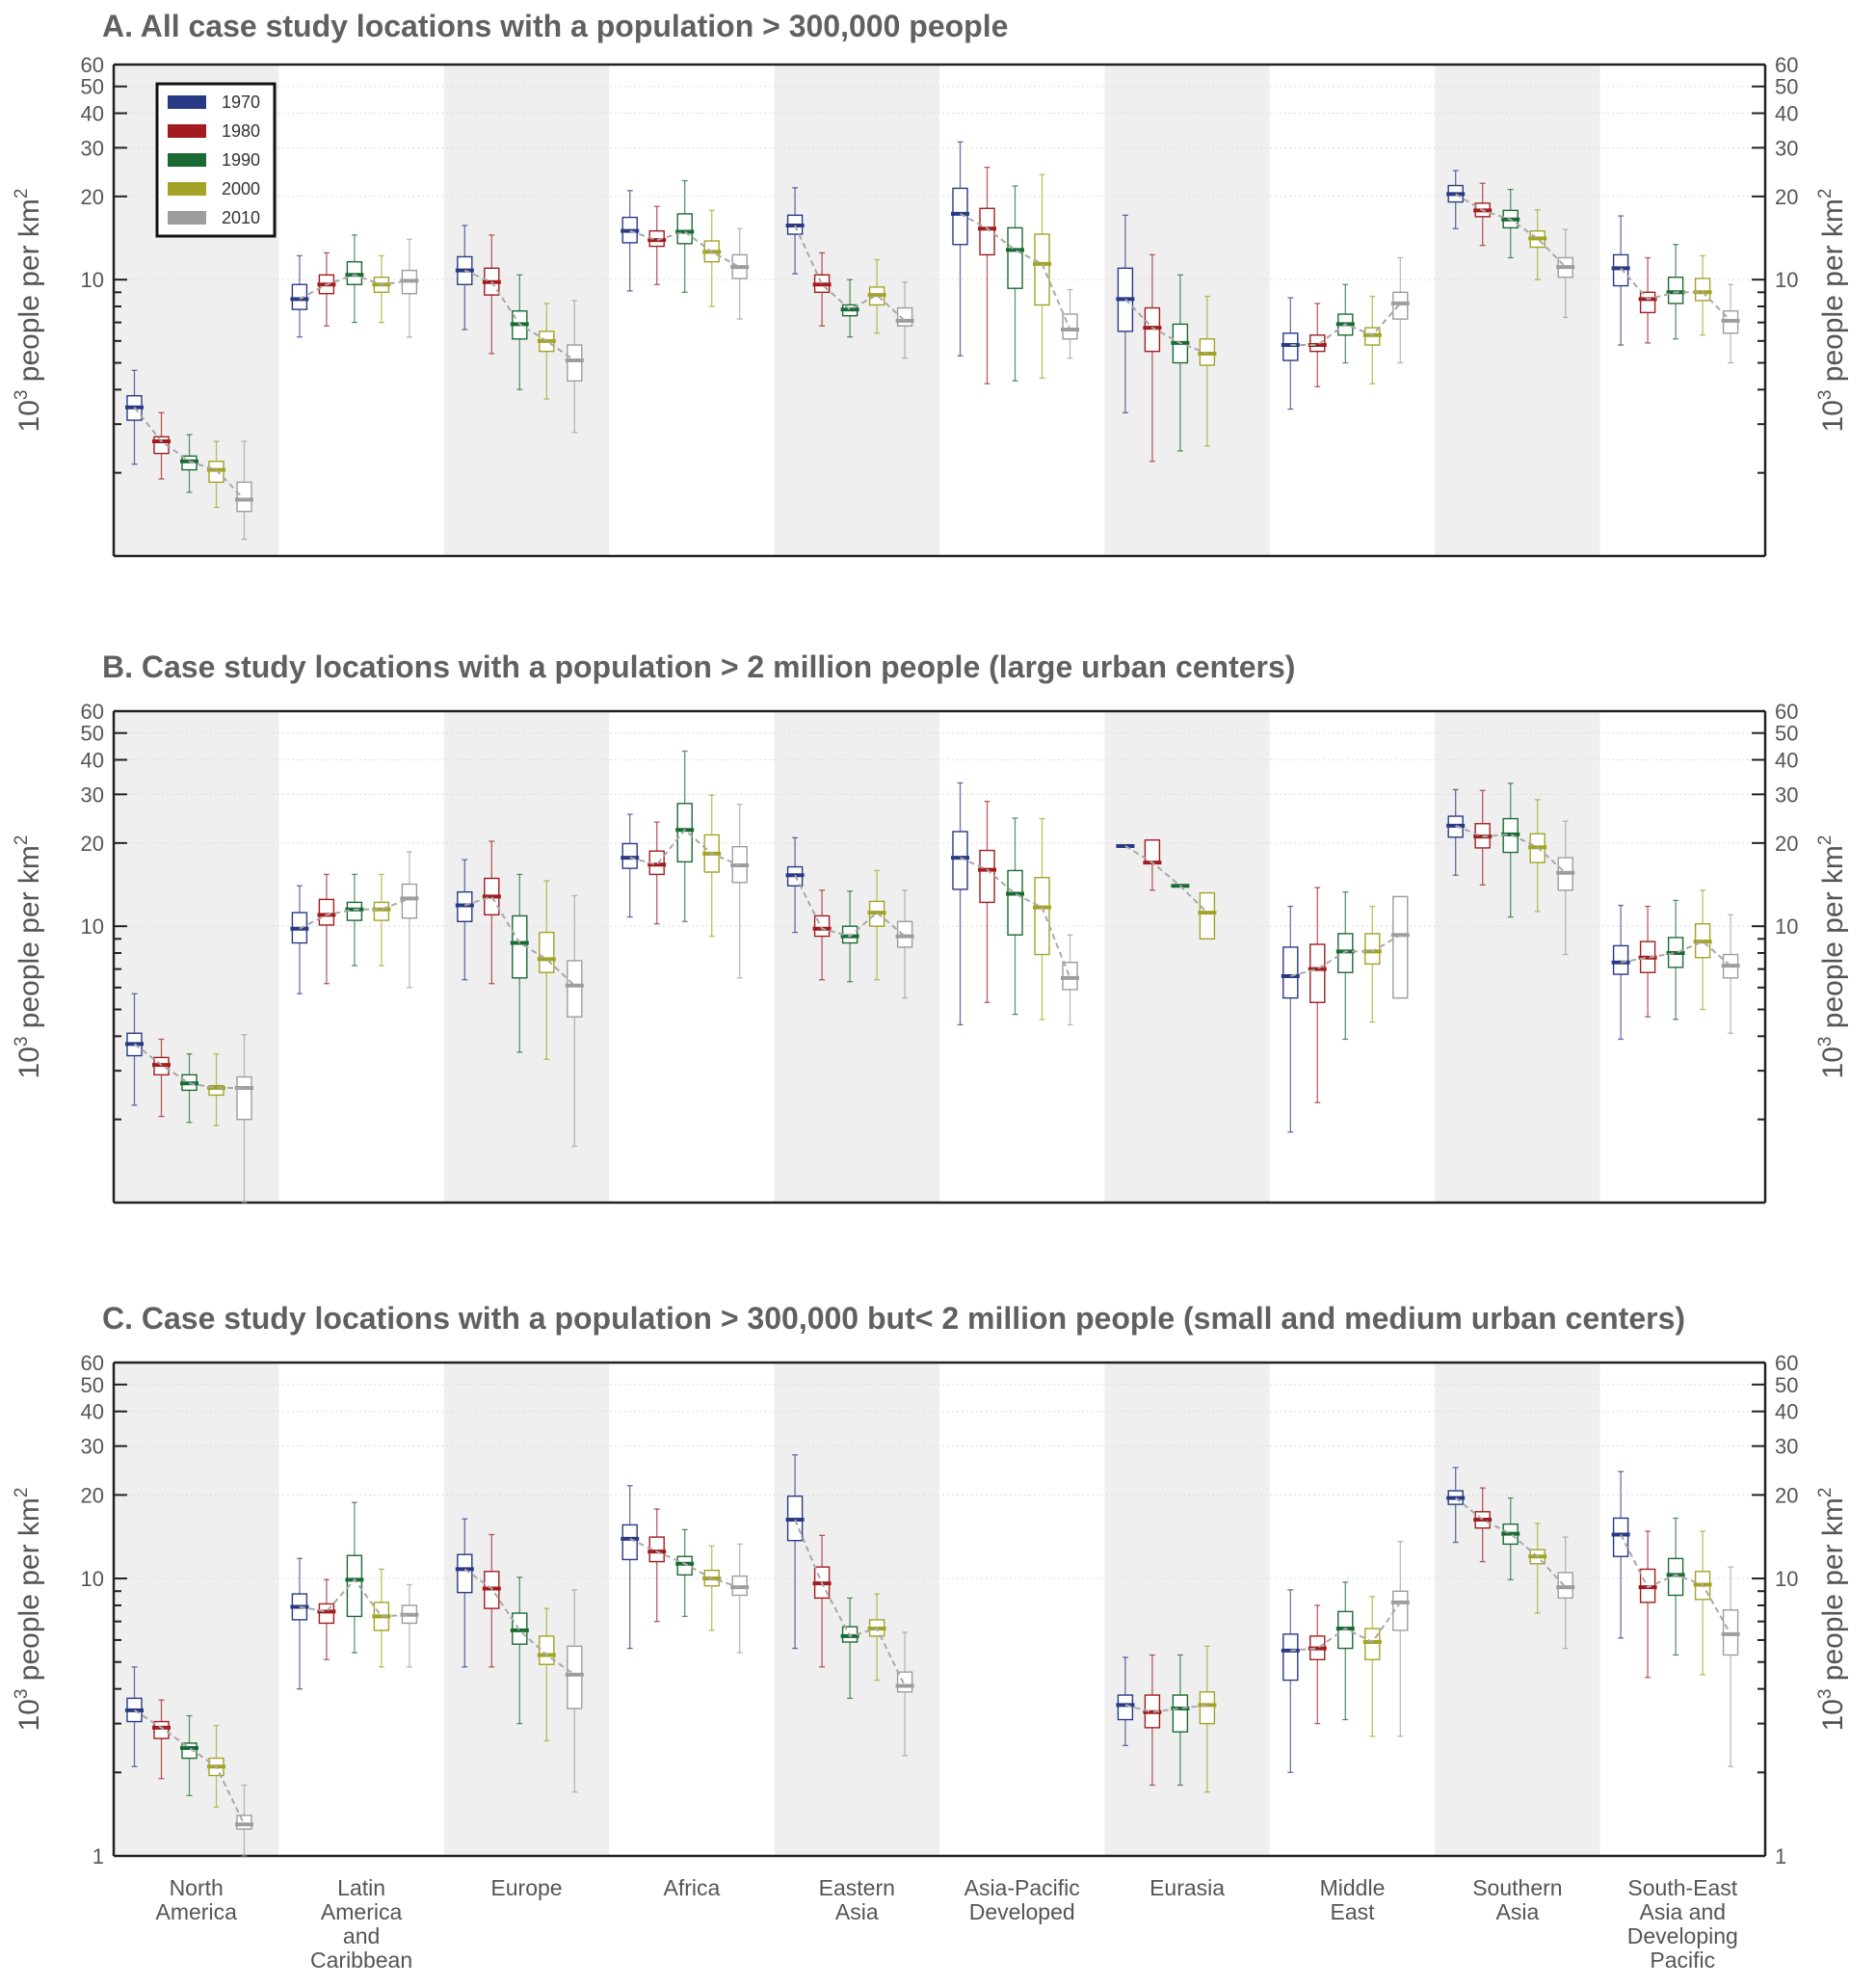 This screenshot has height=1987, width=1876. I want to click on y-tick-label-right: 20, so click(1786, 1495).